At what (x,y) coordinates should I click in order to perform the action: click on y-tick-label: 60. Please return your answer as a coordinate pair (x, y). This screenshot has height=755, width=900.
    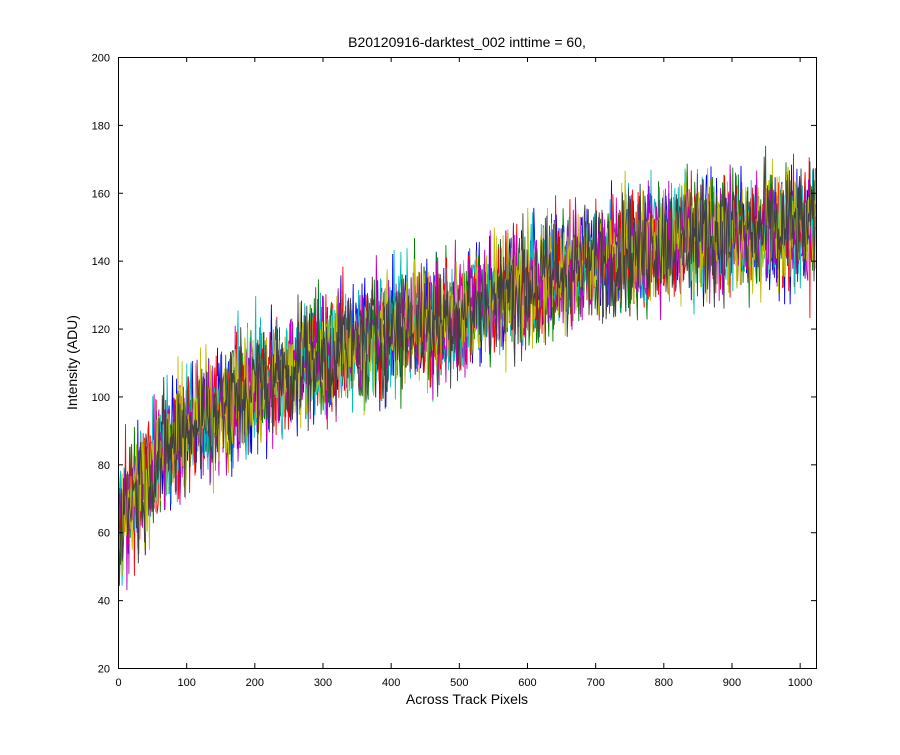
    Looking at the image, I should click on (104, 534).